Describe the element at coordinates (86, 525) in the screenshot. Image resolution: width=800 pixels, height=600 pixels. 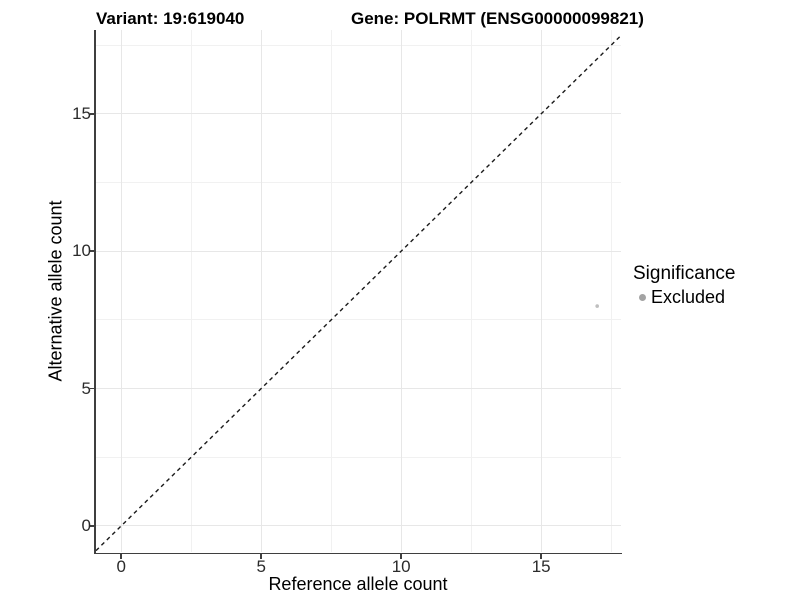
I see `y-tick-label: 0` at that location.